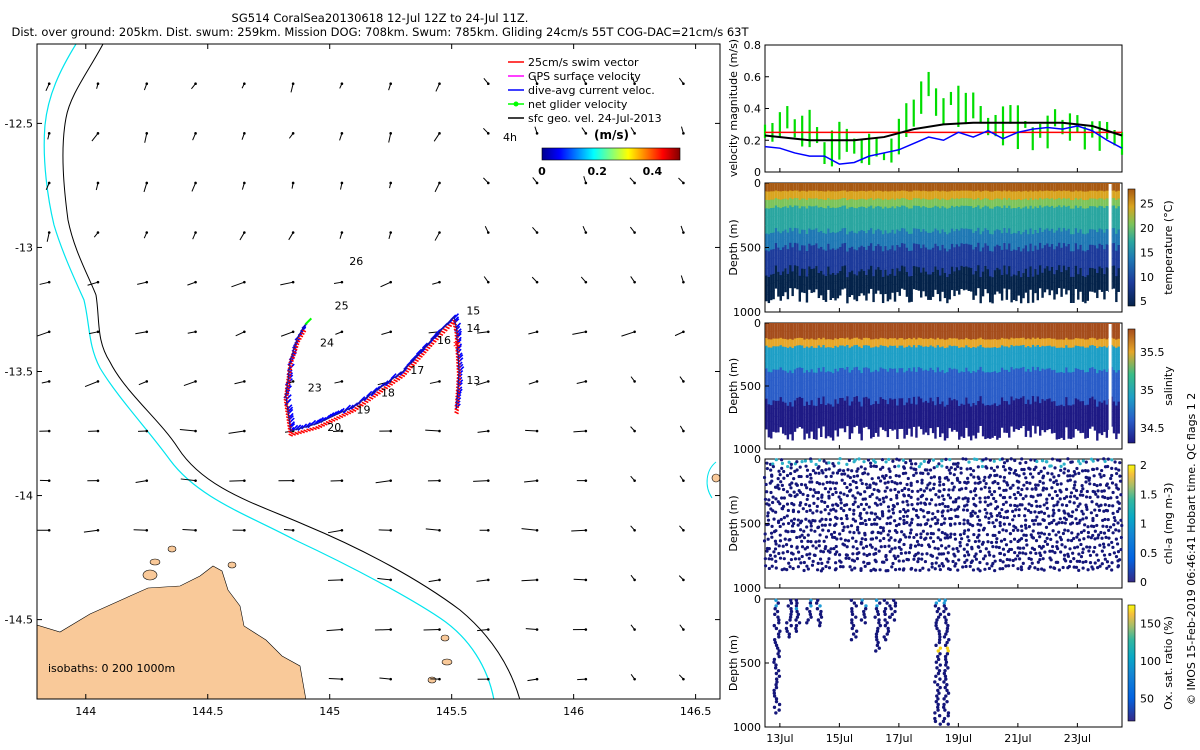 This screenshot has height=750, width=1200. Describe the element at coordinates (578, 104) in the screenshot. I see `legend-label: net glider velocity` at that location.